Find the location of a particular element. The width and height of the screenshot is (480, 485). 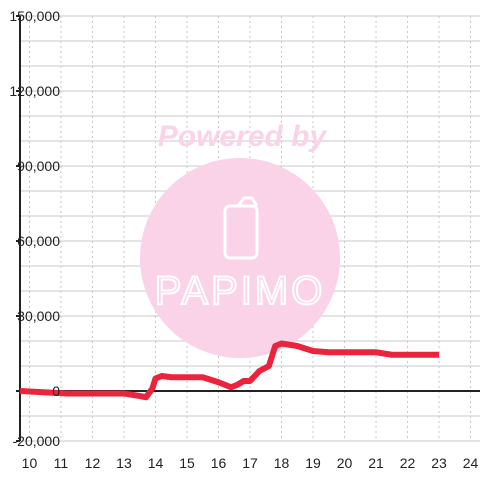

x-tick-label: 20 is located at coordinates (345, 463).